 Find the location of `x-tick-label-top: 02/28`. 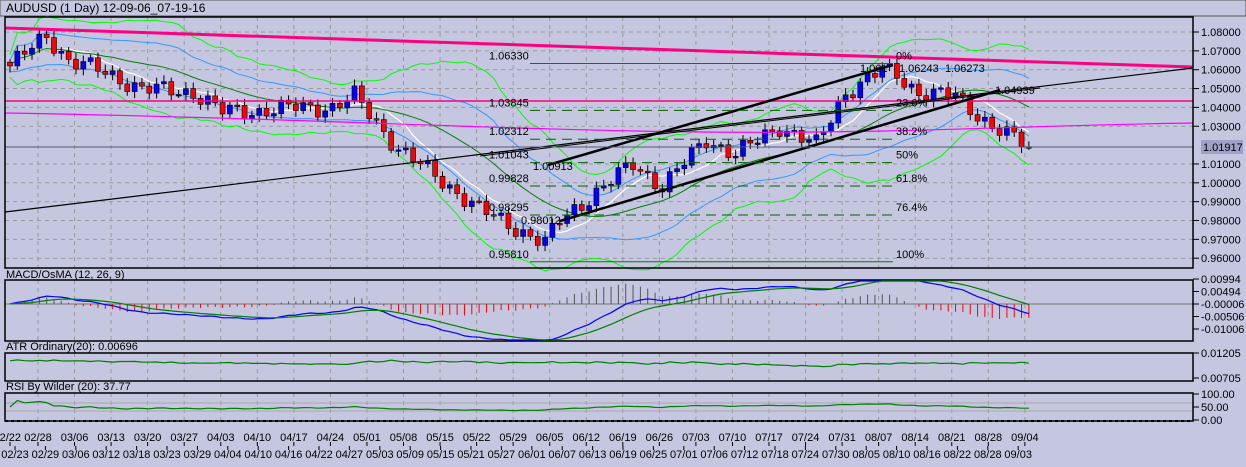

x-tick-label-top: 02/28 is located at coordinates (38, 438).